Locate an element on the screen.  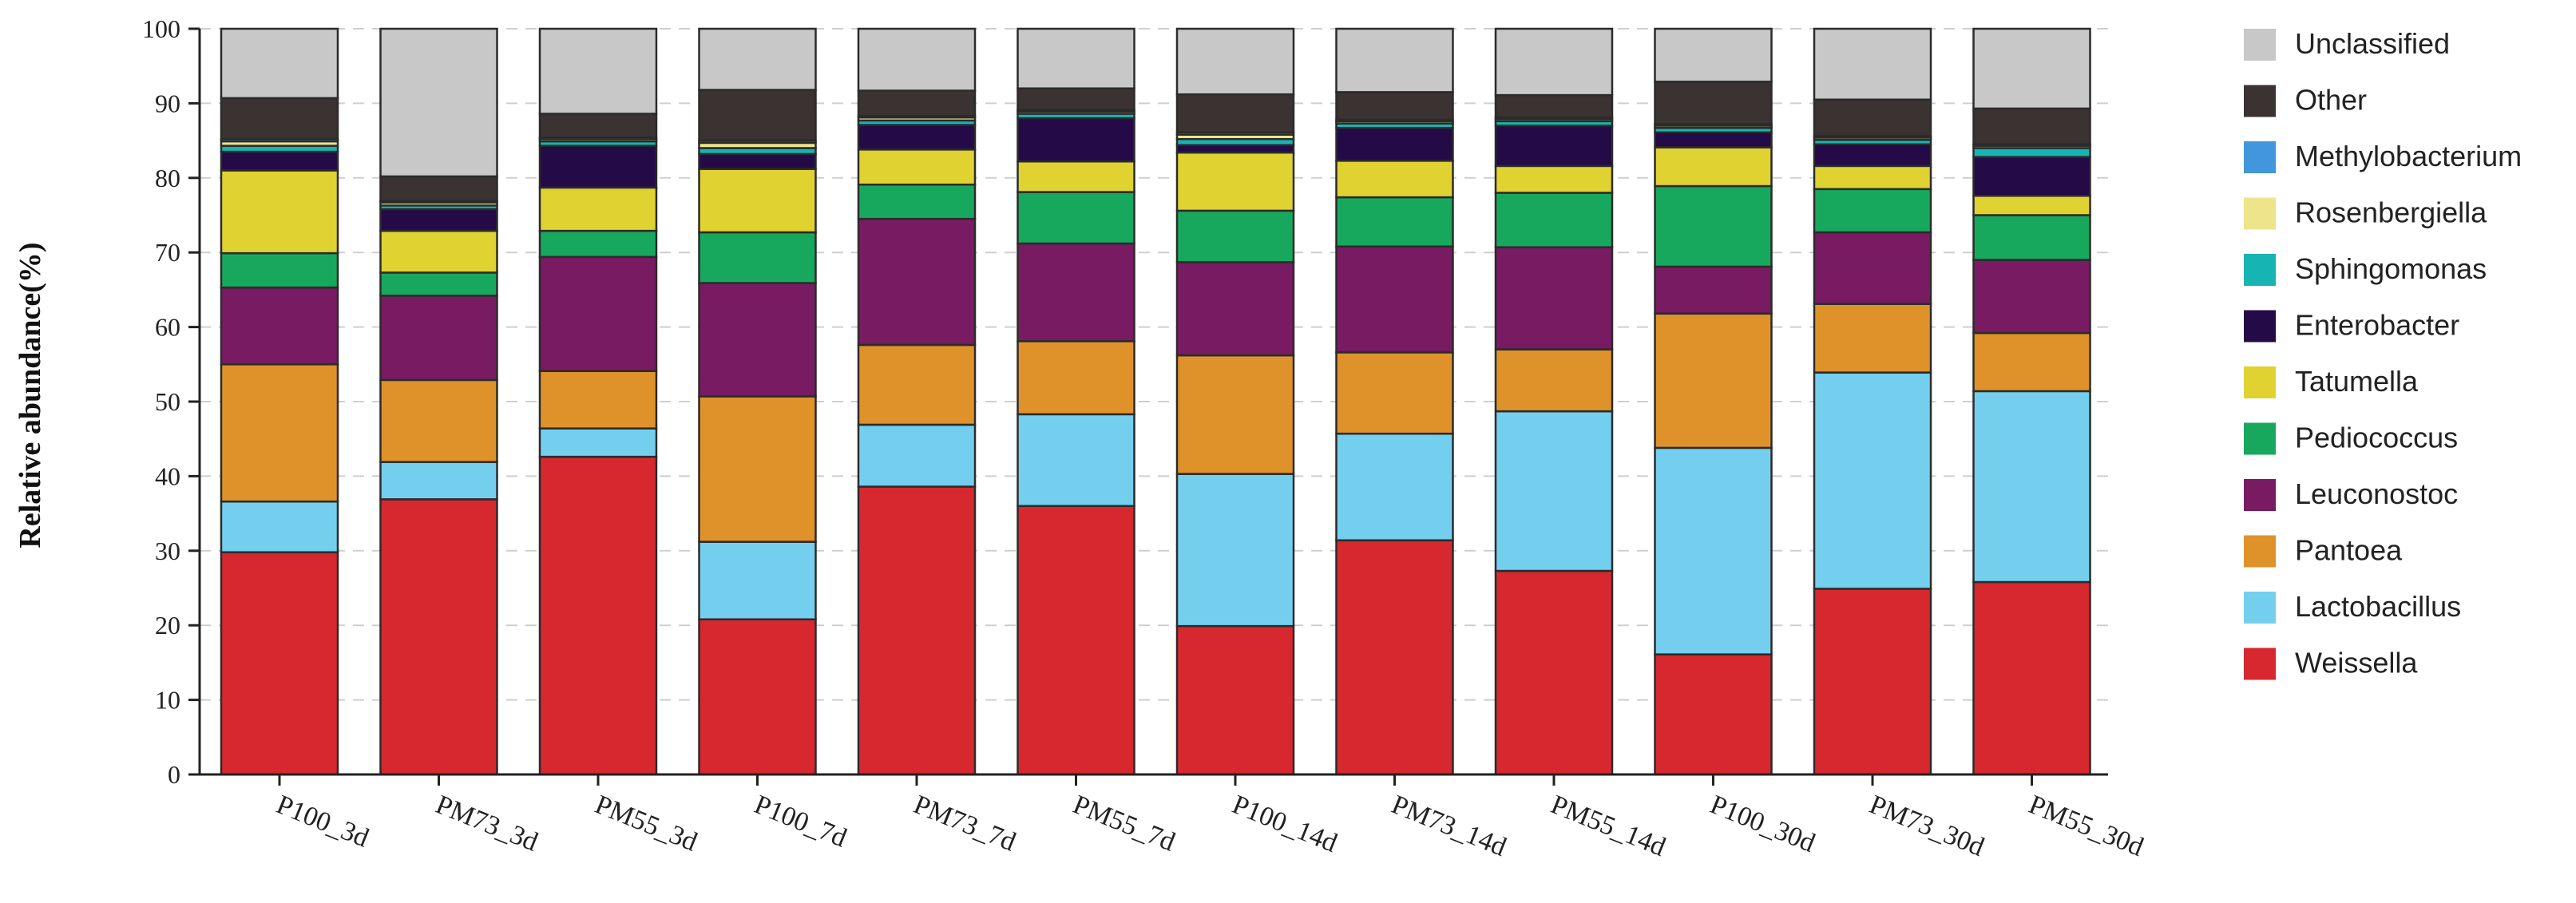
bar-stack-PM55_30d is located at coordinates (2031, 402).